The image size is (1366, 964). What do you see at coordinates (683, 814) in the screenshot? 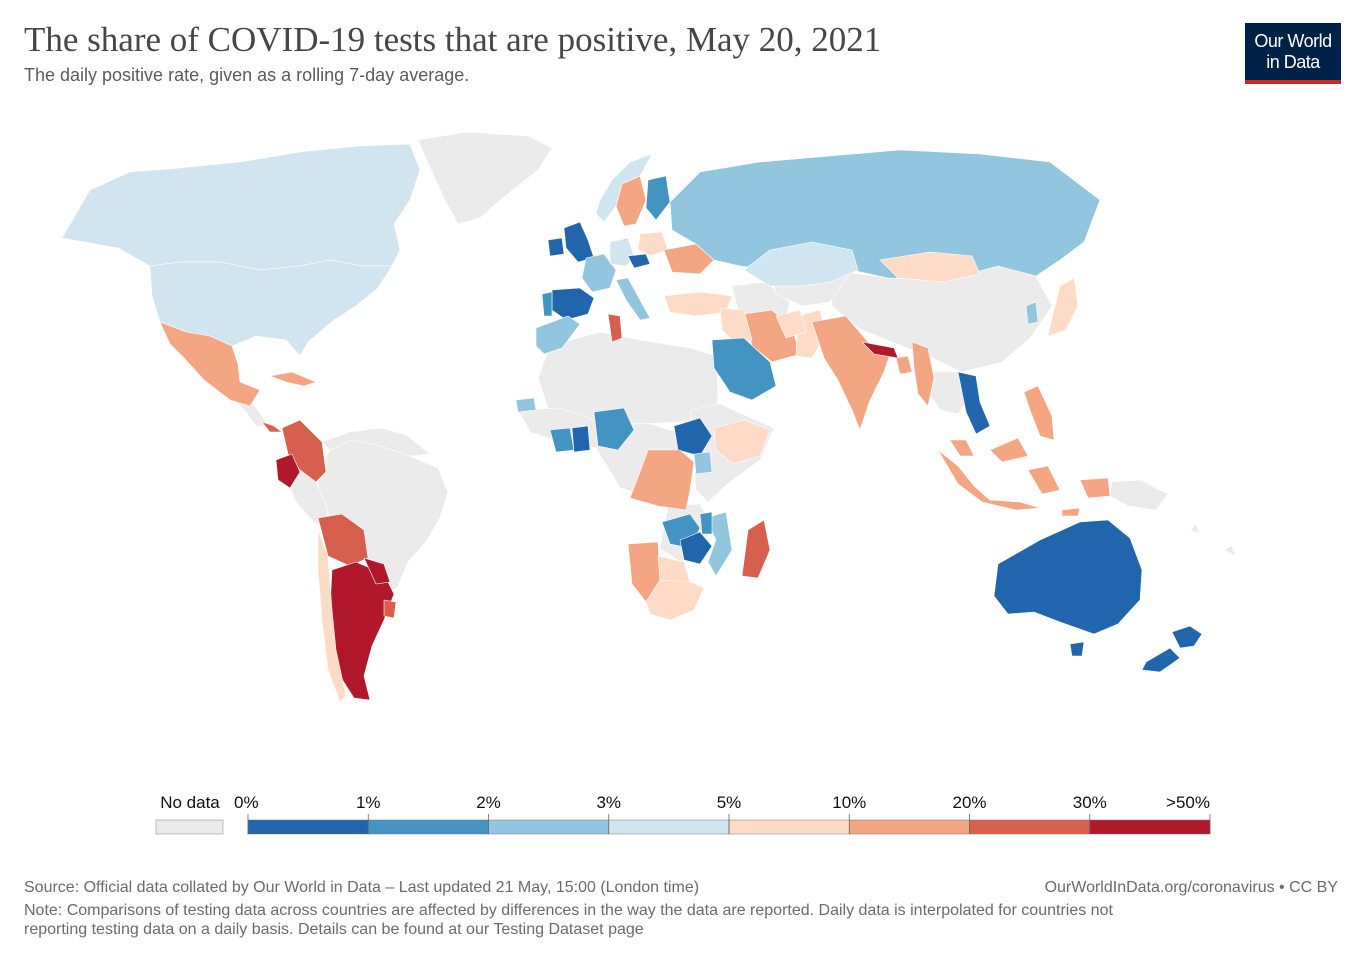
I see `color-legend: No data 0% 1% 2% 3% 5% 10% 20% 30% >50%` at bounding box center [683, 814].